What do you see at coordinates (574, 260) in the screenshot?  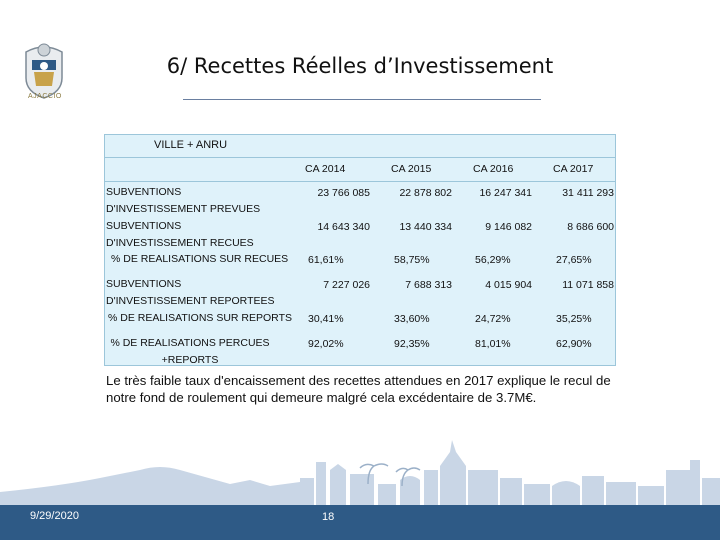 I see `table-cell: 27,65%` at bounding box center [574, 260].